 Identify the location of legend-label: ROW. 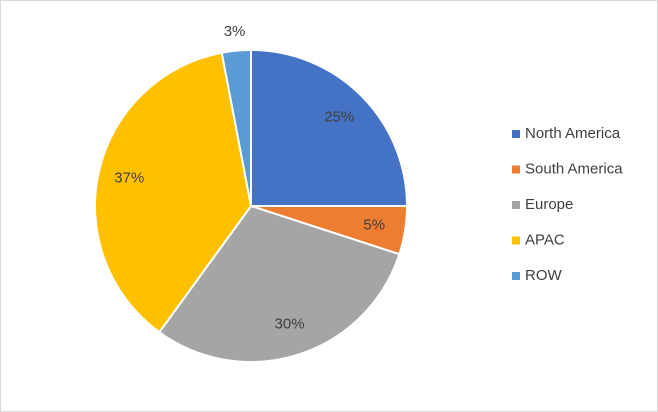
(544, 275).